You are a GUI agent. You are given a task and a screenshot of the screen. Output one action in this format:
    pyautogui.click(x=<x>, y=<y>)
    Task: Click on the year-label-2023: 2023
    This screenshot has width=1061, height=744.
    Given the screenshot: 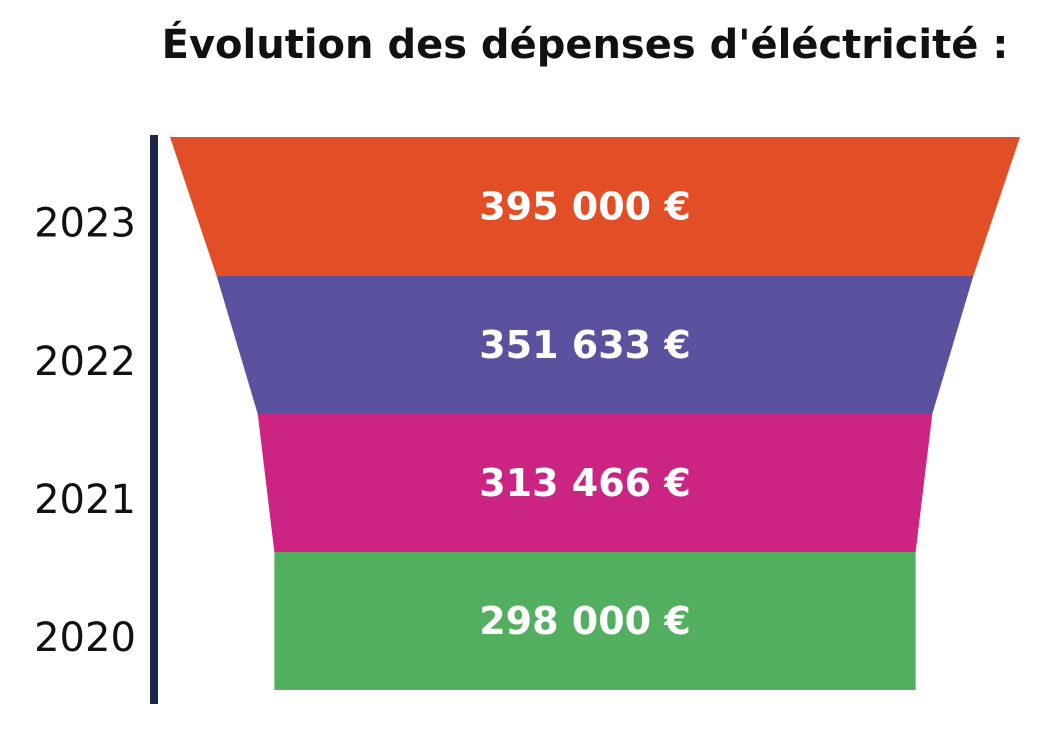 What is the action you would take?
    pyautogui.click(x=85, y=224)
    